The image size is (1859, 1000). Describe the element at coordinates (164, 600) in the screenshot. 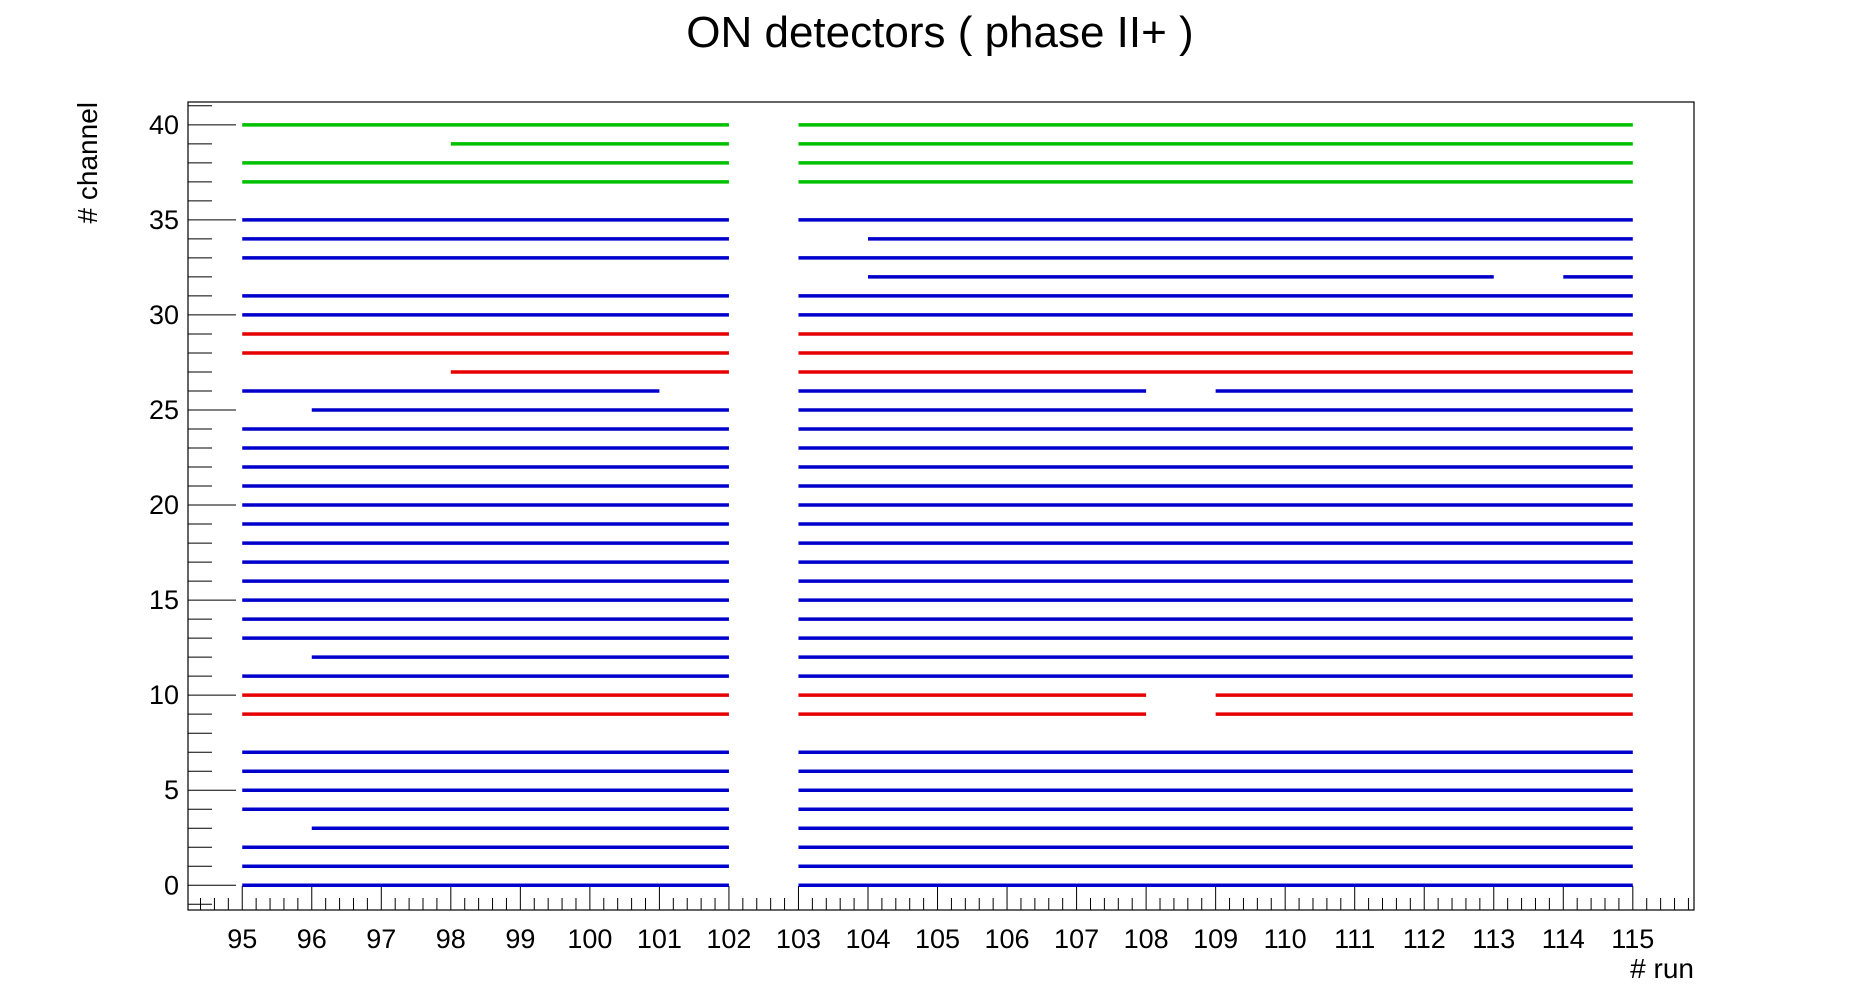

I see `y-tick-label: 15` at that location.